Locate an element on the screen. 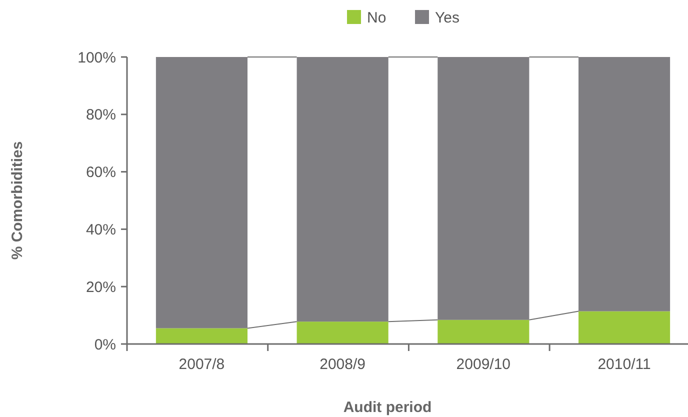 The height and width of the screenshot is (417, 688). y-tick-label: 20% is located at coordinates (101, 287).